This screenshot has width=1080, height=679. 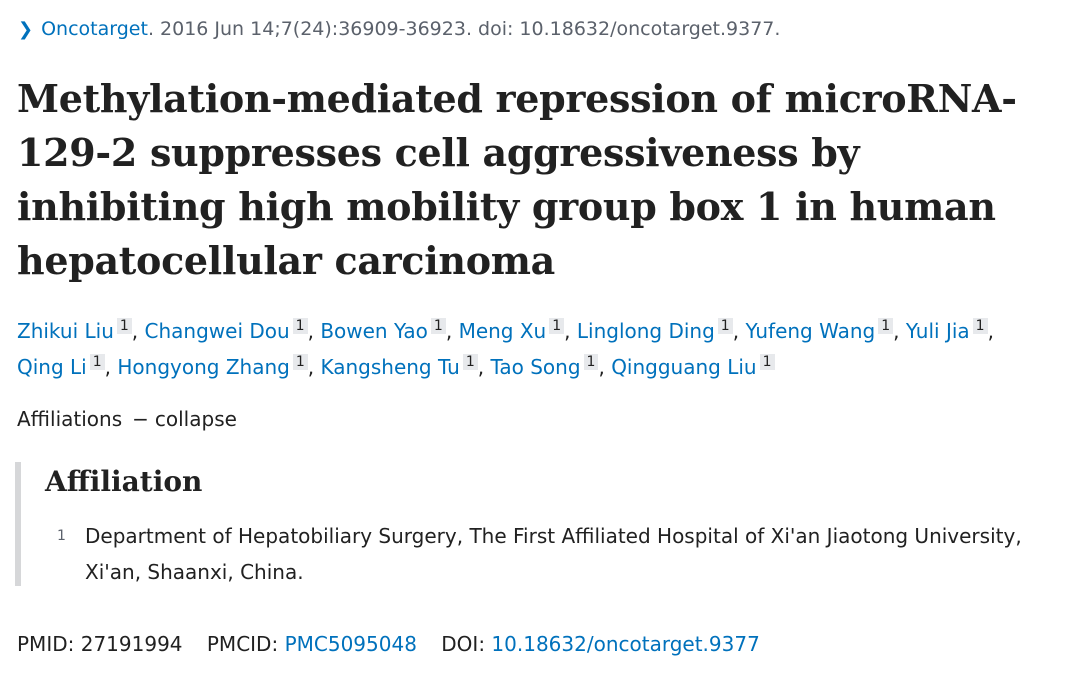 What do you see at coordinates (195, 419) in the screenshot?
I see `collapse-action: collapse` at bounding box center [195, 419].